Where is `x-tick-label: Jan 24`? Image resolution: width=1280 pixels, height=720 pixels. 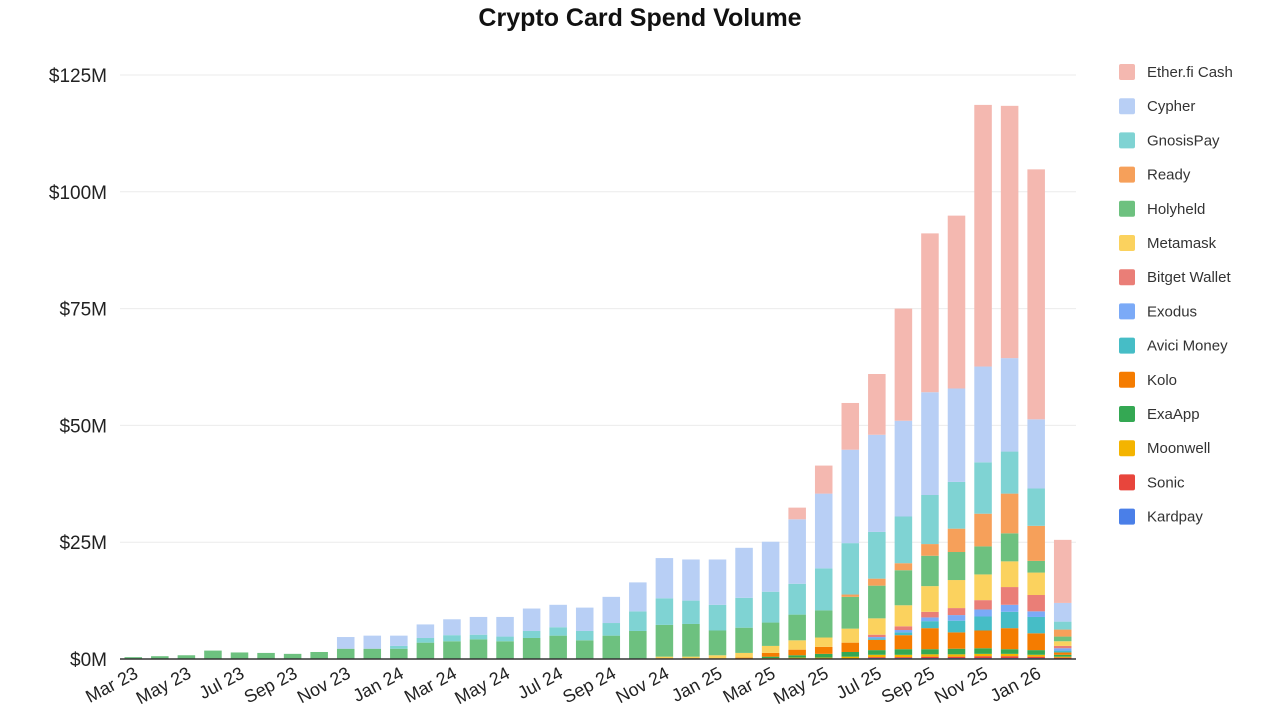 x-tick-label: Jan 24 is located at coordinates (378, 684).